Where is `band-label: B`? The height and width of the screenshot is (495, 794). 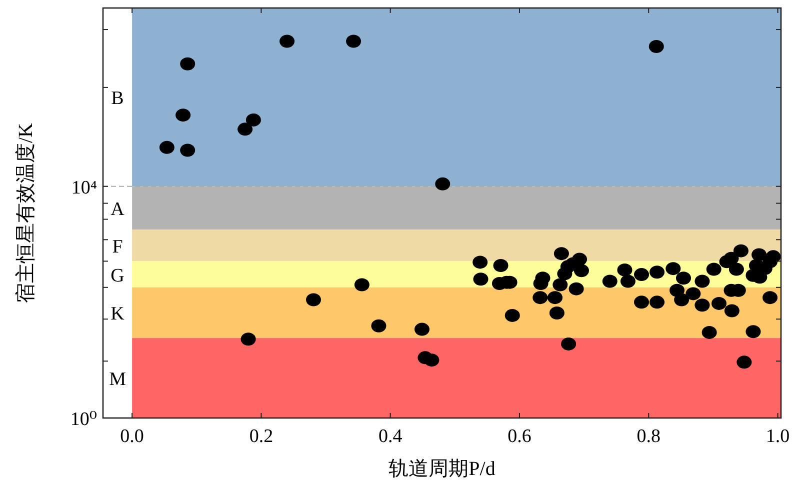 band-label: B is located at coordinates (117, 99).